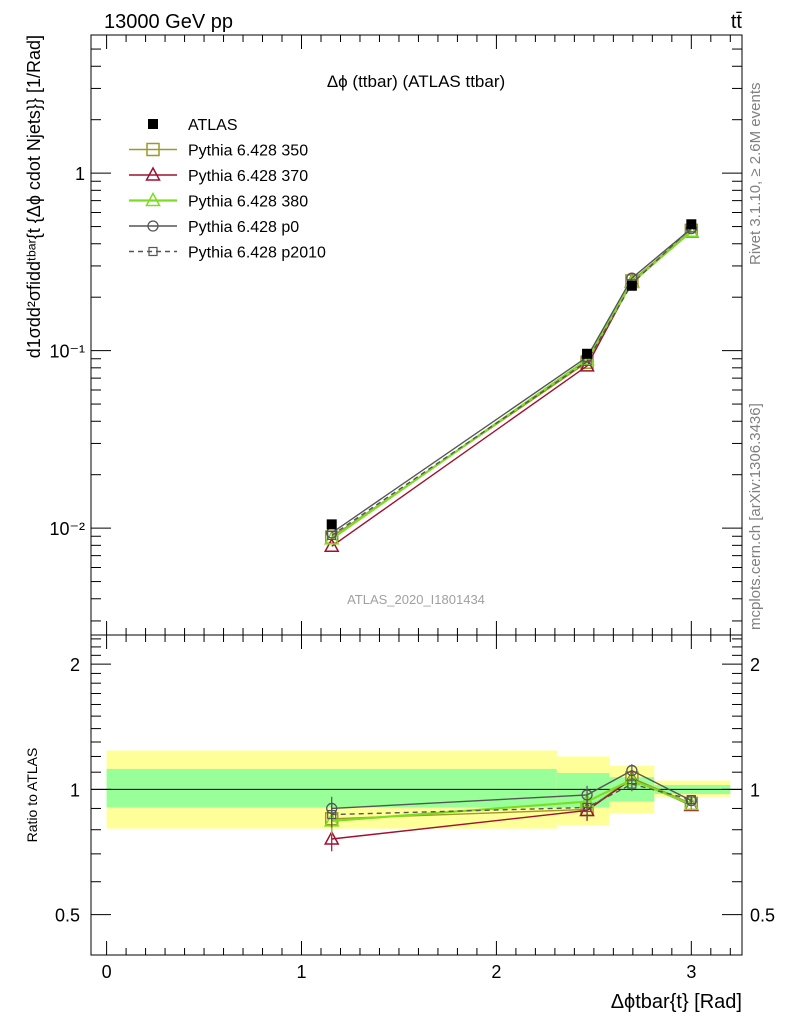  I want to click on ratio-uncertainty-bands, so click(416, 789).